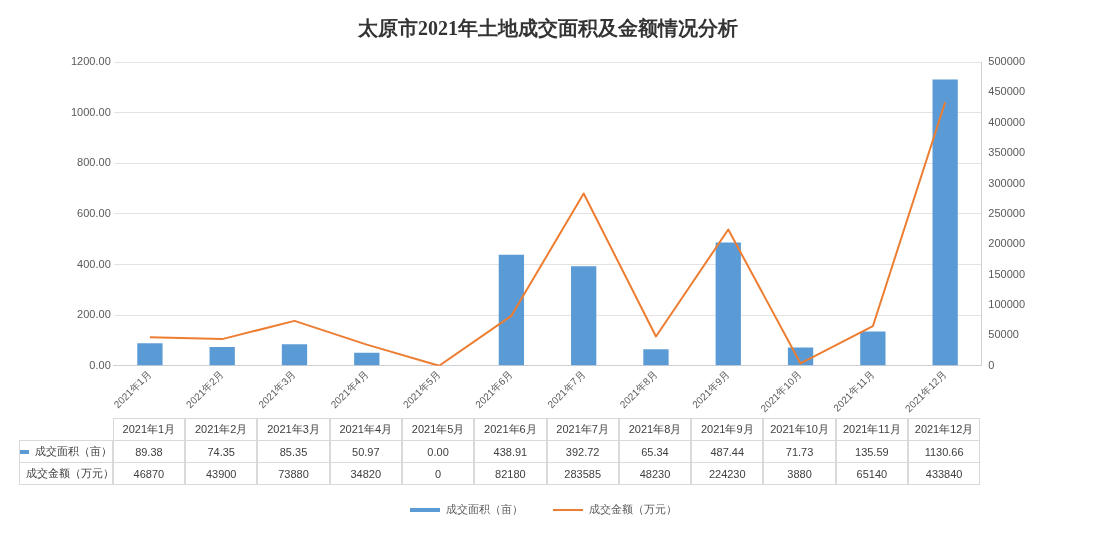 Image resolution: width=1107 pixels, height=535 pixels. What do you see at coordinates (365, 451) in the screenshot?
I see `data-label: 50.97` at bounding box center [365, 451].